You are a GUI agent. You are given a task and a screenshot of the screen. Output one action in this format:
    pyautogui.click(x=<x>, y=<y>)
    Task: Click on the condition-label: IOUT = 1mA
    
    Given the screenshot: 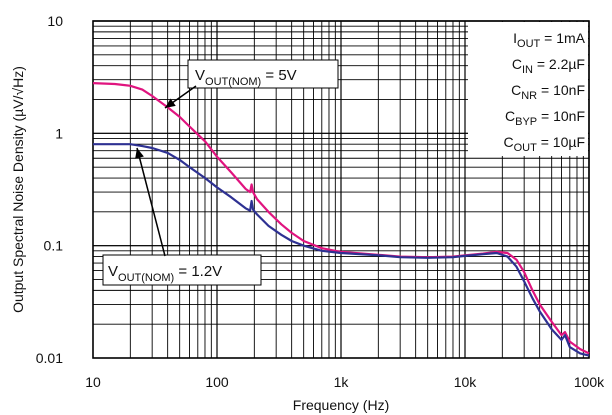 What is the action you would take?
    pyautogui.click(x=549, y=40)
    